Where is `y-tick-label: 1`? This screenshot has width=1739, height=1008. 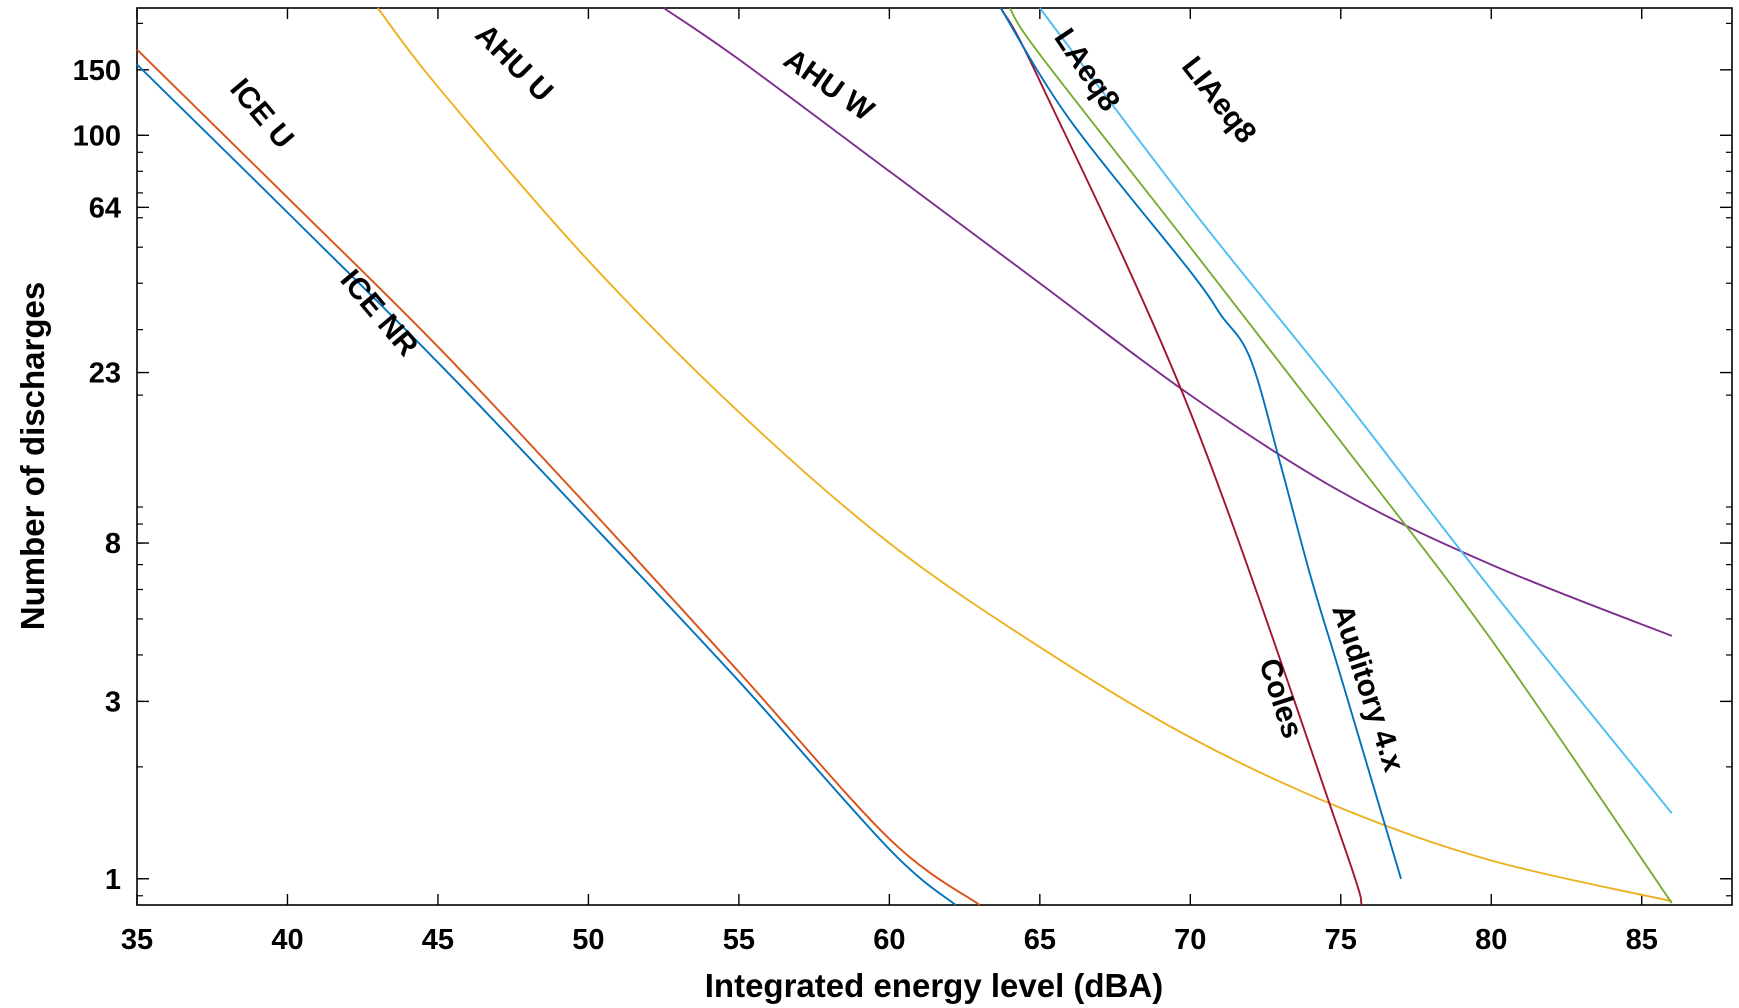
y-tick-label: 1 is located at coordinates (113, 880).